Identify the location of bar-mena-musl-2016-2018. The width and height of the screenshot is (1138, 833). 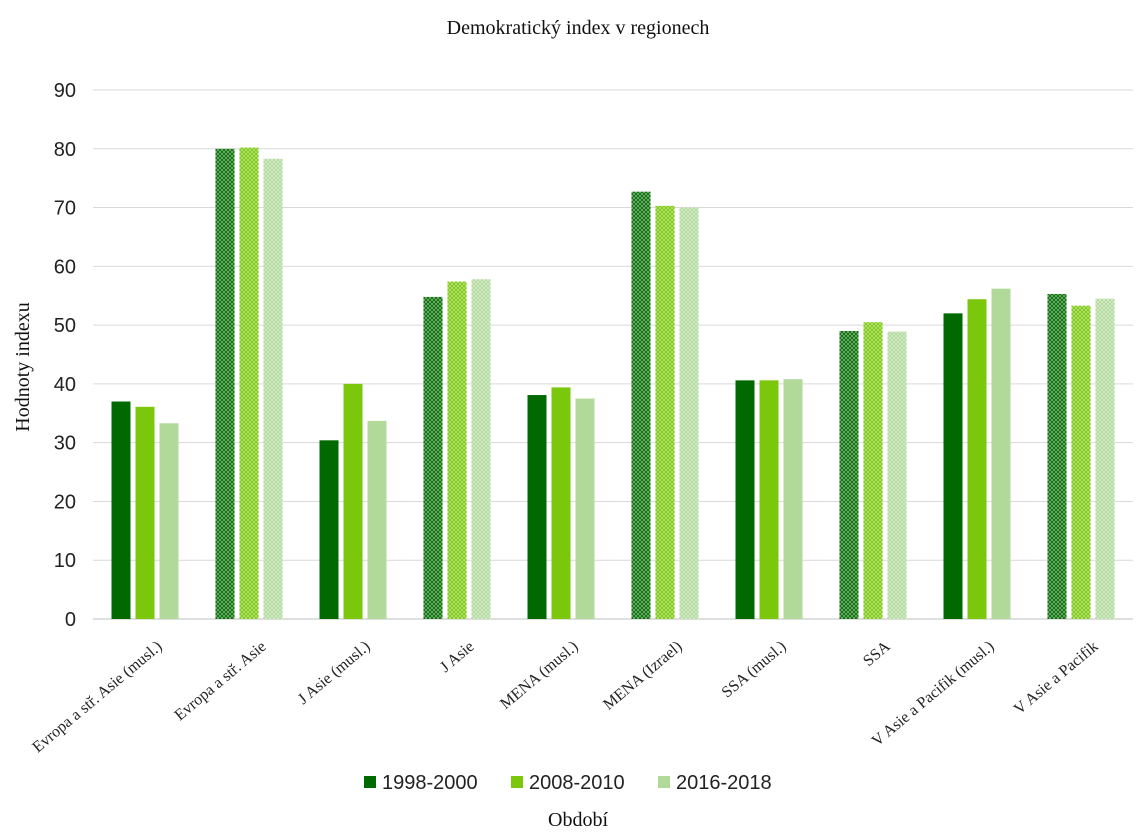
(585, 508).